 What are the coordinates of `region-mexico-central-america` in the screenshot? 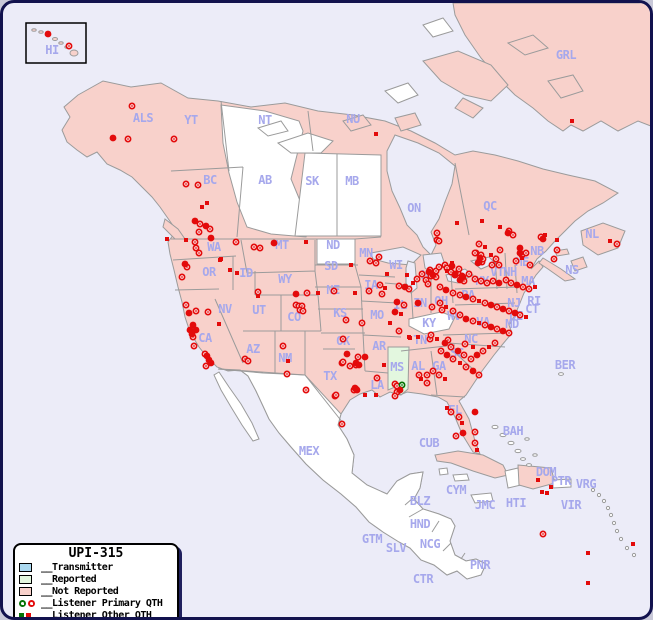 It's located at (352, 474).